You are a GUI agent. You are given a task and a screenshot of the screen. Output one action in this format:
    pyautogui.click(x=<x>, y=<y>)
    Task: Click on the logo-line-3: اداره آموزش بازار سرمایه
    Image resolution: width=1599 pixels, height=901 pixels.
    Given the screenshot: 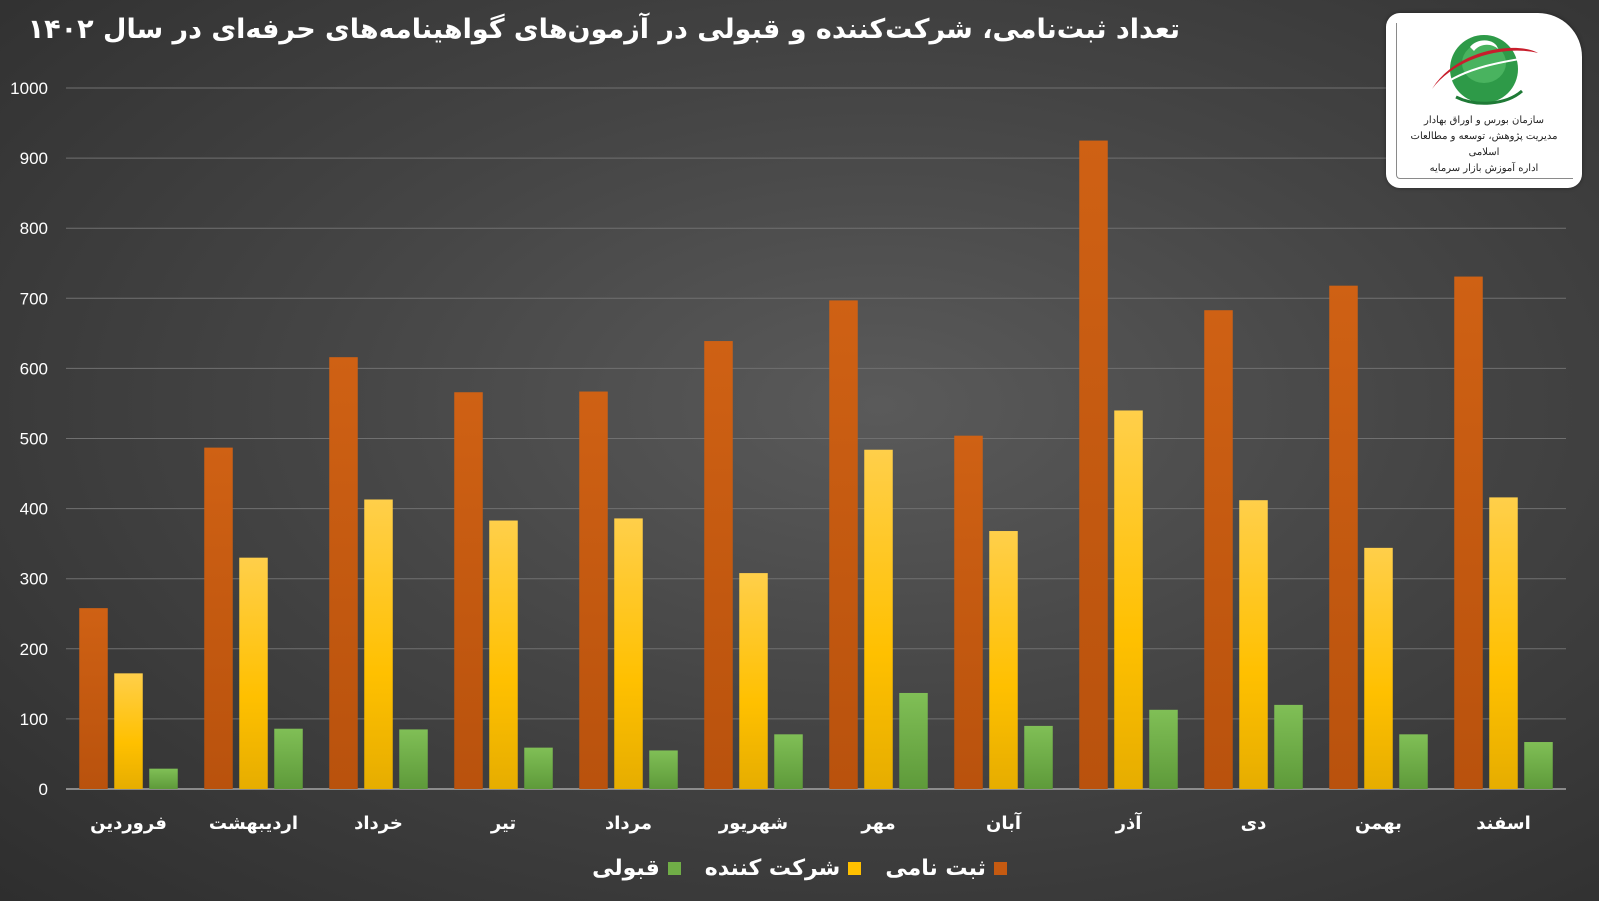 What is the action you would take?
    pyautogui.click(x=1484, y=168)
    